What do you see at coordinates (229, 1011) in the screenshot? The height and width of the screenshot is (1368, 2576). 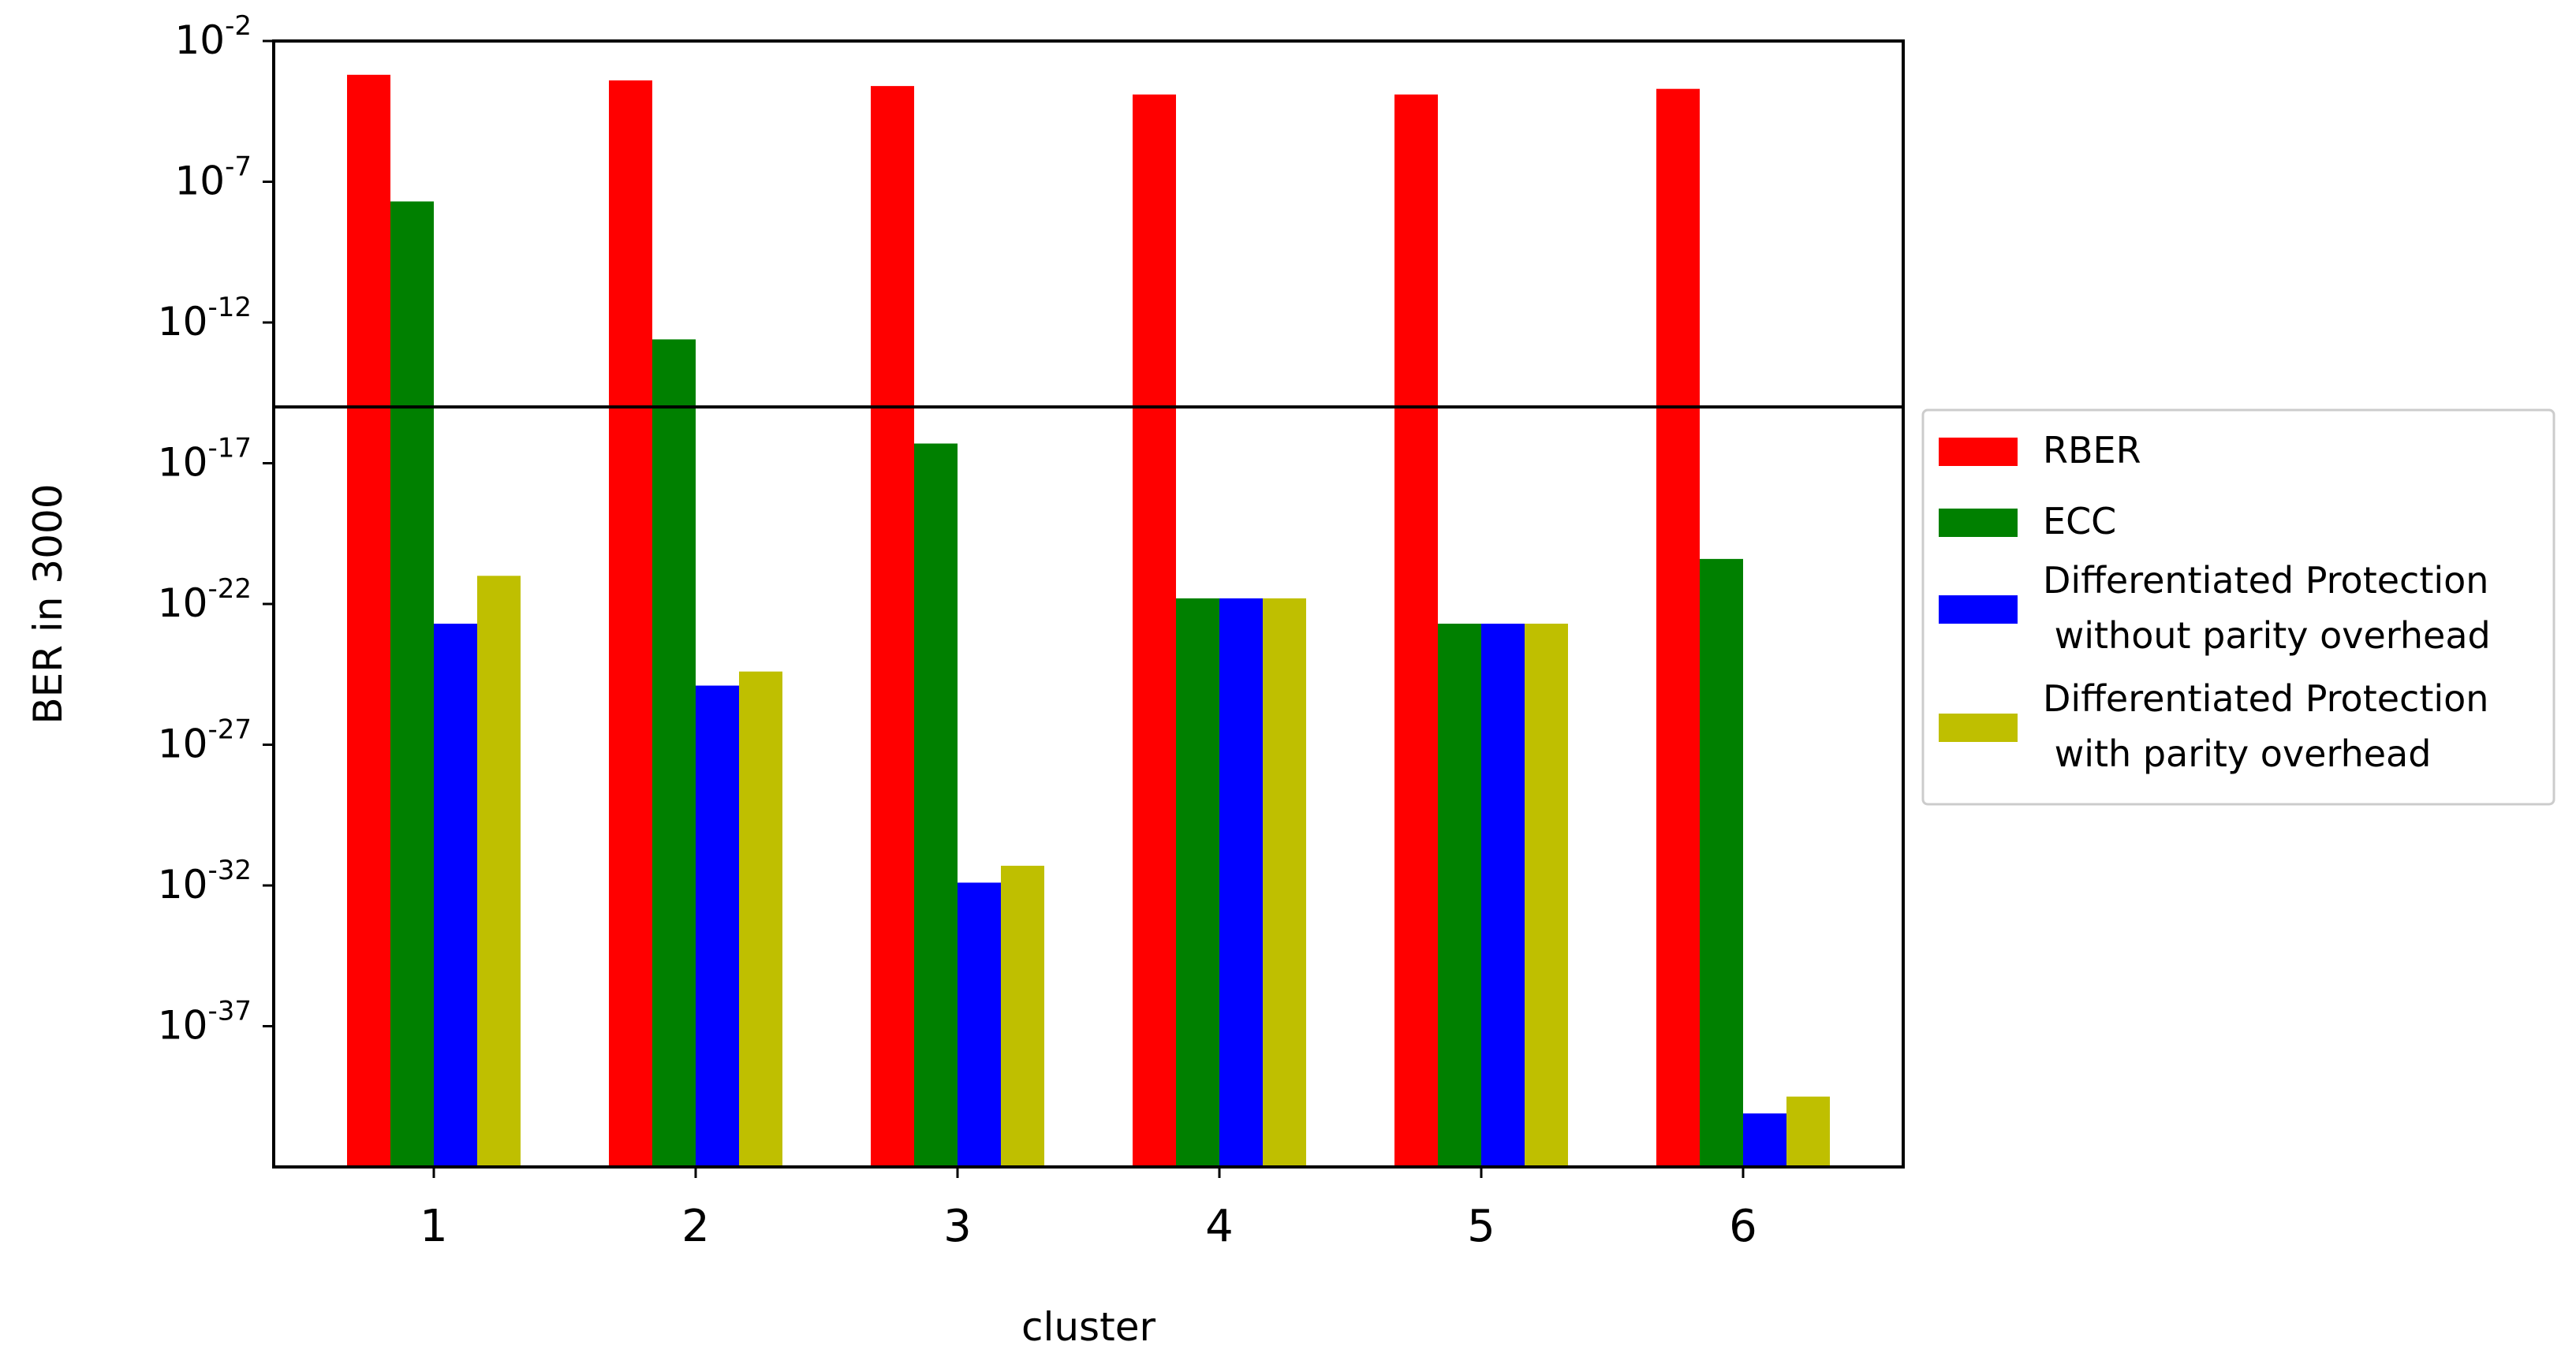 I see `y-tick-exponent: -37` at bounding box center [229, 1011].